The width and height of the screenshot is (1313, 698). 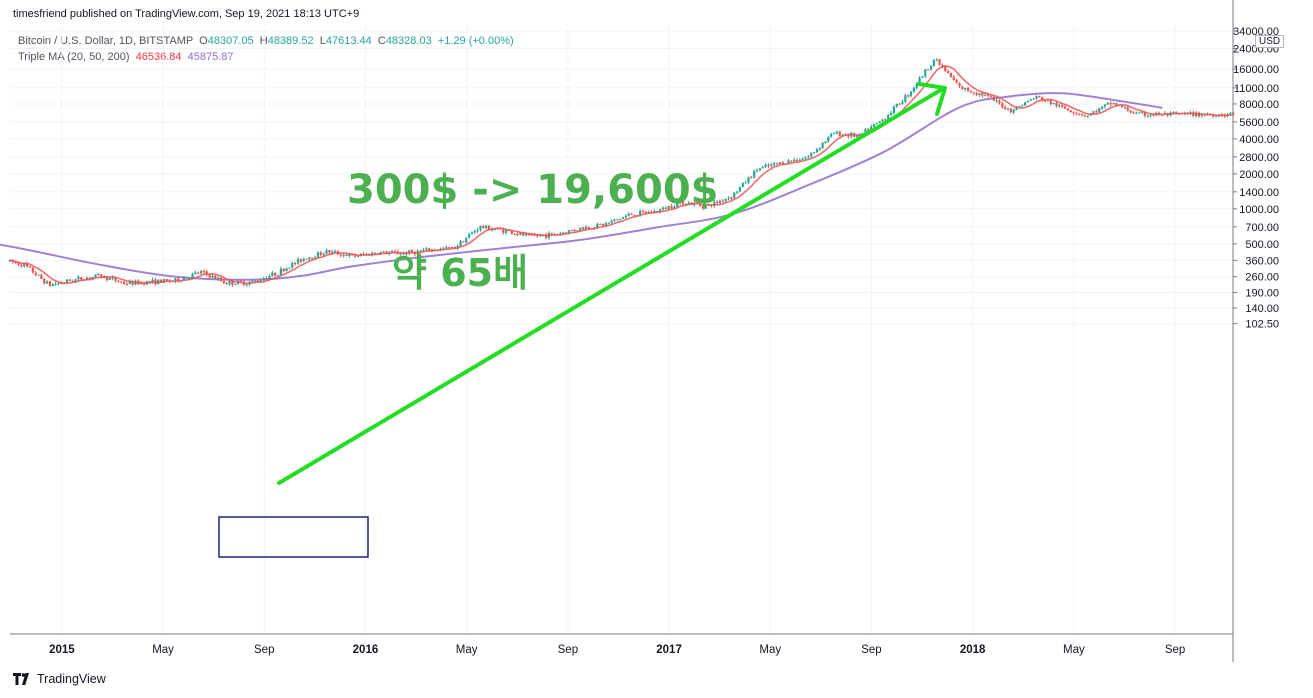 What do you see at coordinates (264, 650) in the screenshot?
I see `x-tick-label: Sep` at bounding box center [264, 650].